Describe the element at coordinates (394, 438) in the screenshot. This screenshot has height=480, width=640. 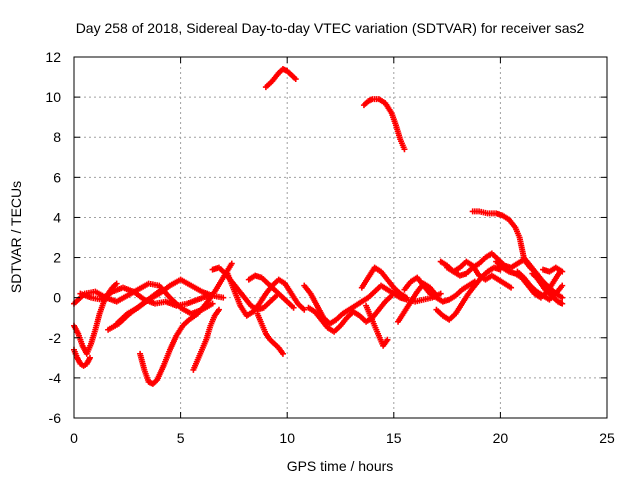
I see `x-tick-label: 15` at that location.